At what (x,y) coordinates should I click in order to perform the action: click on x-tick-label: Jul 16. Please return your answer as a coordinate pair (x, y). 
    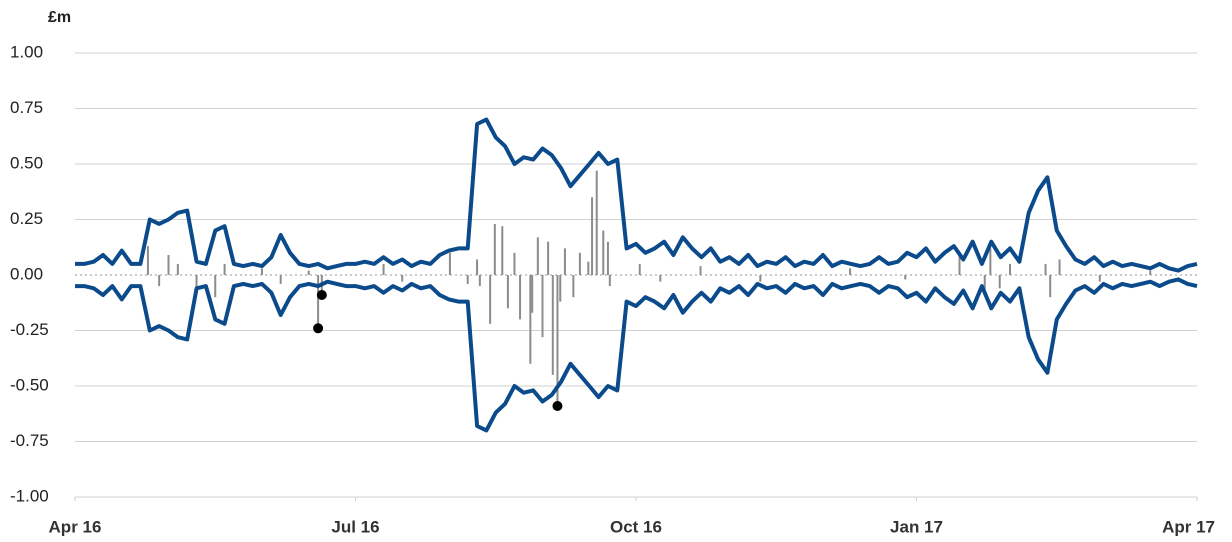
    Looking at the image, I should click on (355, 526).